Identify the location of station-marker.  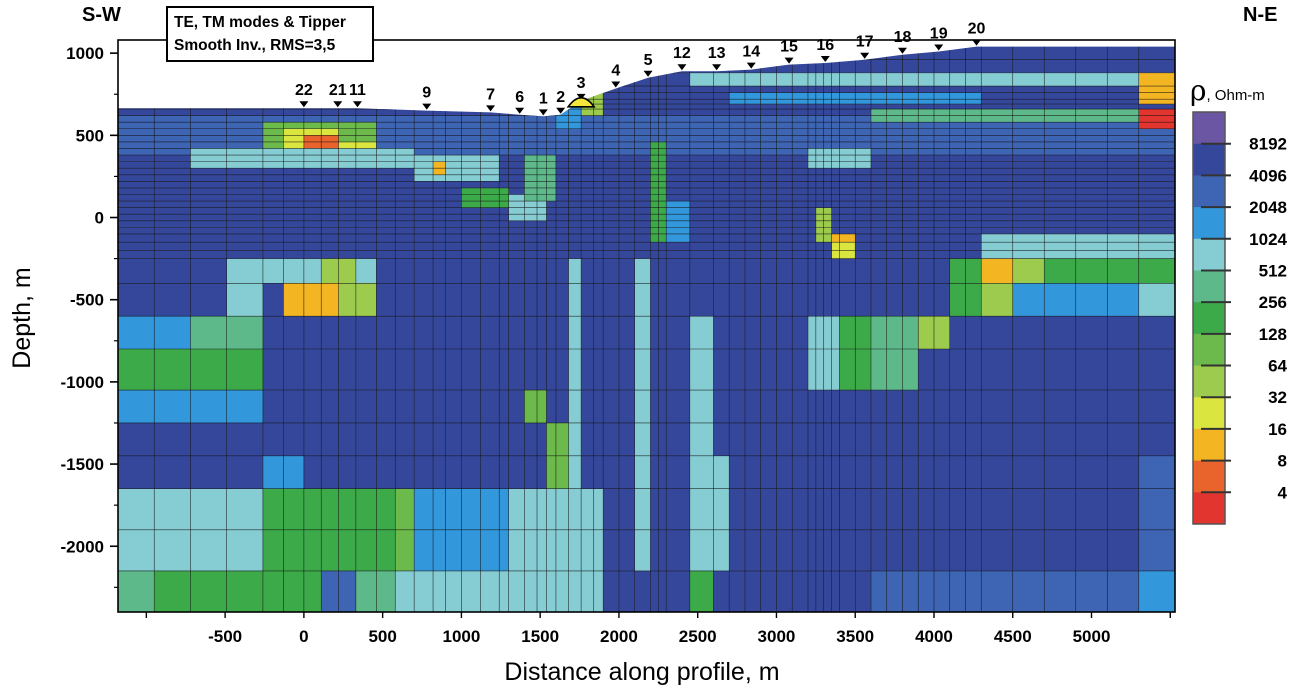
(543, 112).